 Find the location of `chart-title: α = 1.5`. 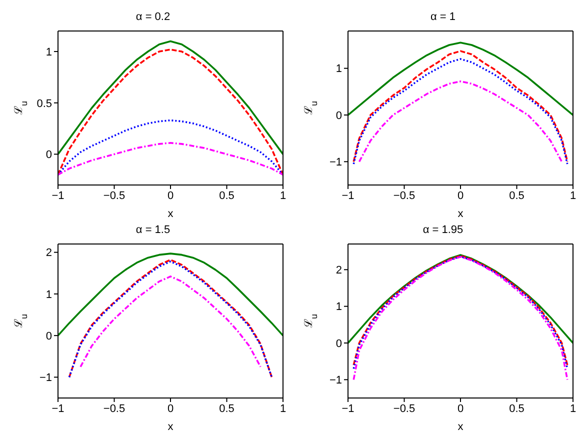

chart-title: α = 1.5 is located at coordinates (153, 230).